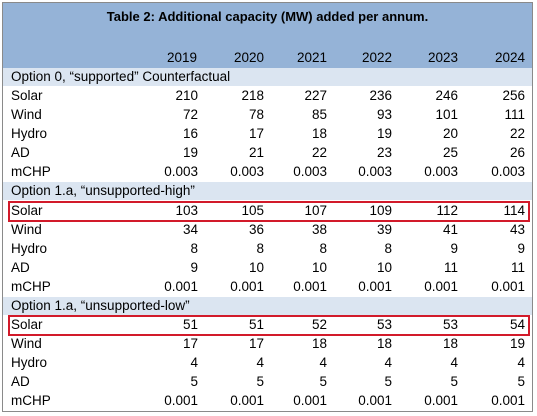 This screenshot has height=416, width=537. What do you see at coordinates (267, 344) in the screenshot?
I see `table-row: Wind 17 17 18 18 18 19` at bounding box center [267, 344].